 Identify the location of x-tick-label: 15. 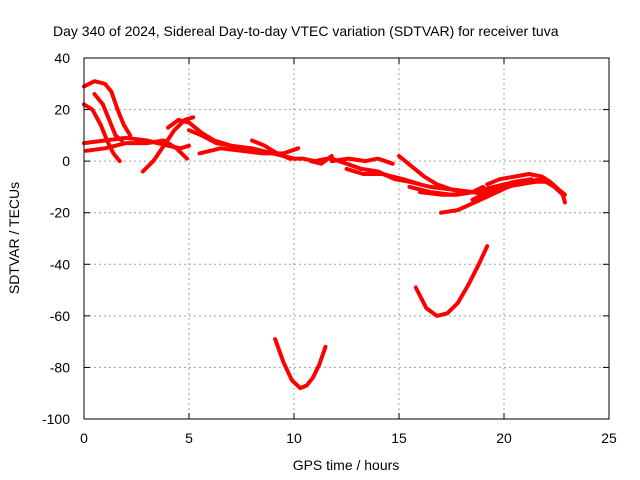
(399, 438).